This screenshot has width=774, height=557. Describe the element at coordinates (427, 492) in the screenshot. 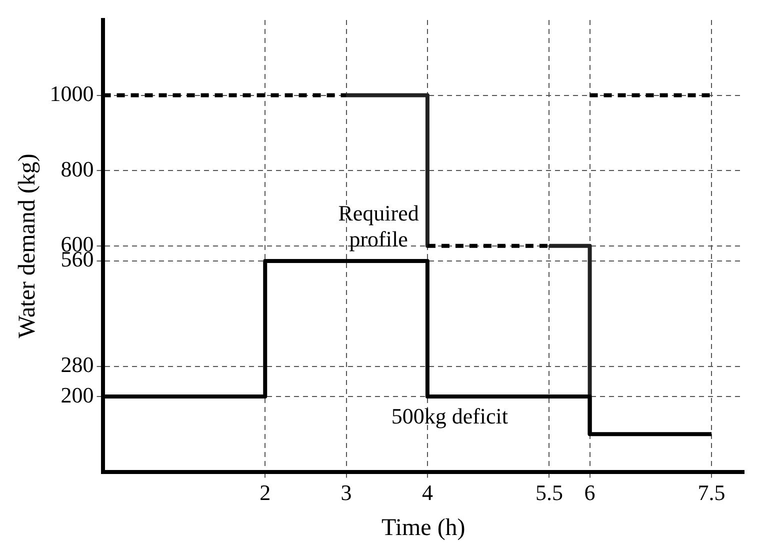

I see `x-tick-label: 4` at that location.